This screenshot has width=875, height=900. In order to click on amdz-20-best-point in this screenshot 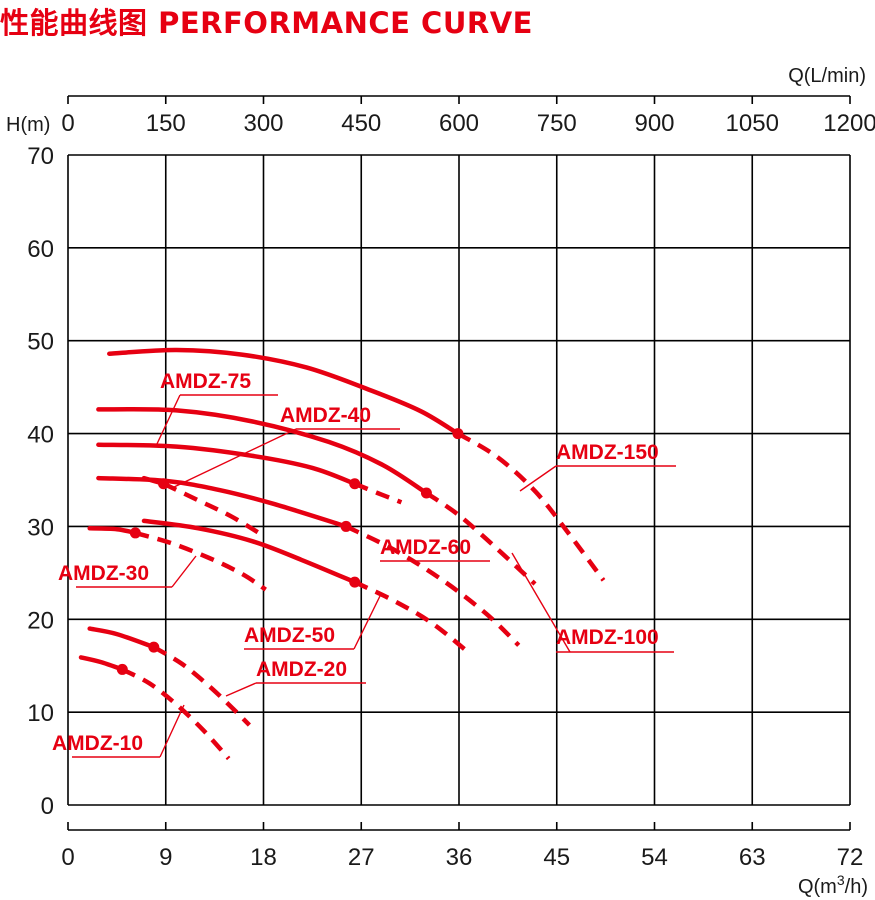, I will do `click(154, 647)`.